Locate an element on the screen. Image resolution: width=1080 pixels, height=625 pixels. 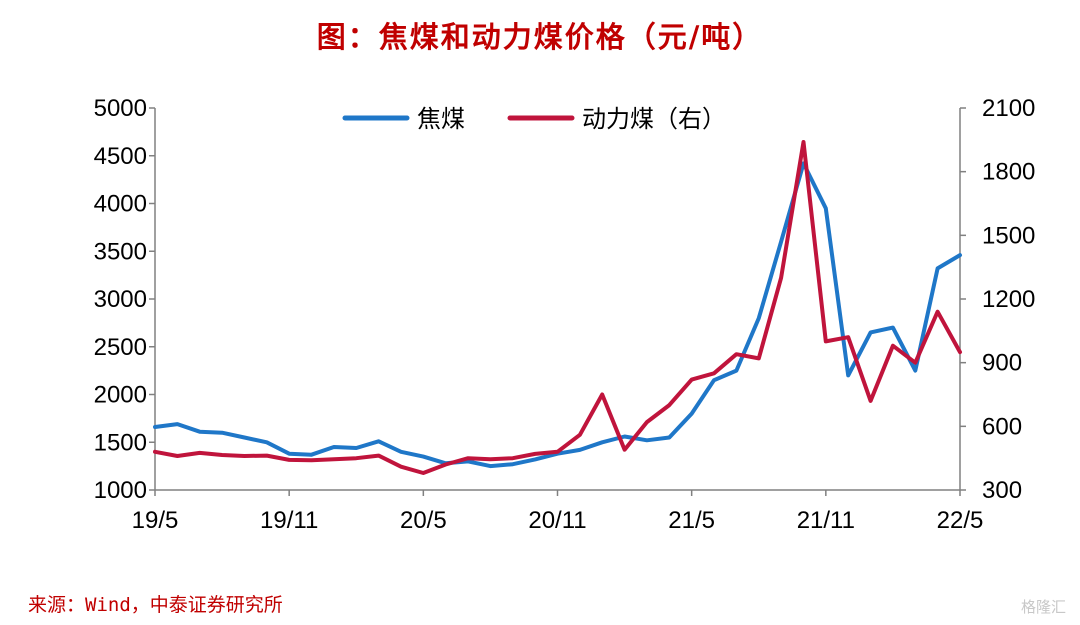
chart-title: 图：焦煤和动力煤价格（元/吨） is located at coordinates (540, 37).